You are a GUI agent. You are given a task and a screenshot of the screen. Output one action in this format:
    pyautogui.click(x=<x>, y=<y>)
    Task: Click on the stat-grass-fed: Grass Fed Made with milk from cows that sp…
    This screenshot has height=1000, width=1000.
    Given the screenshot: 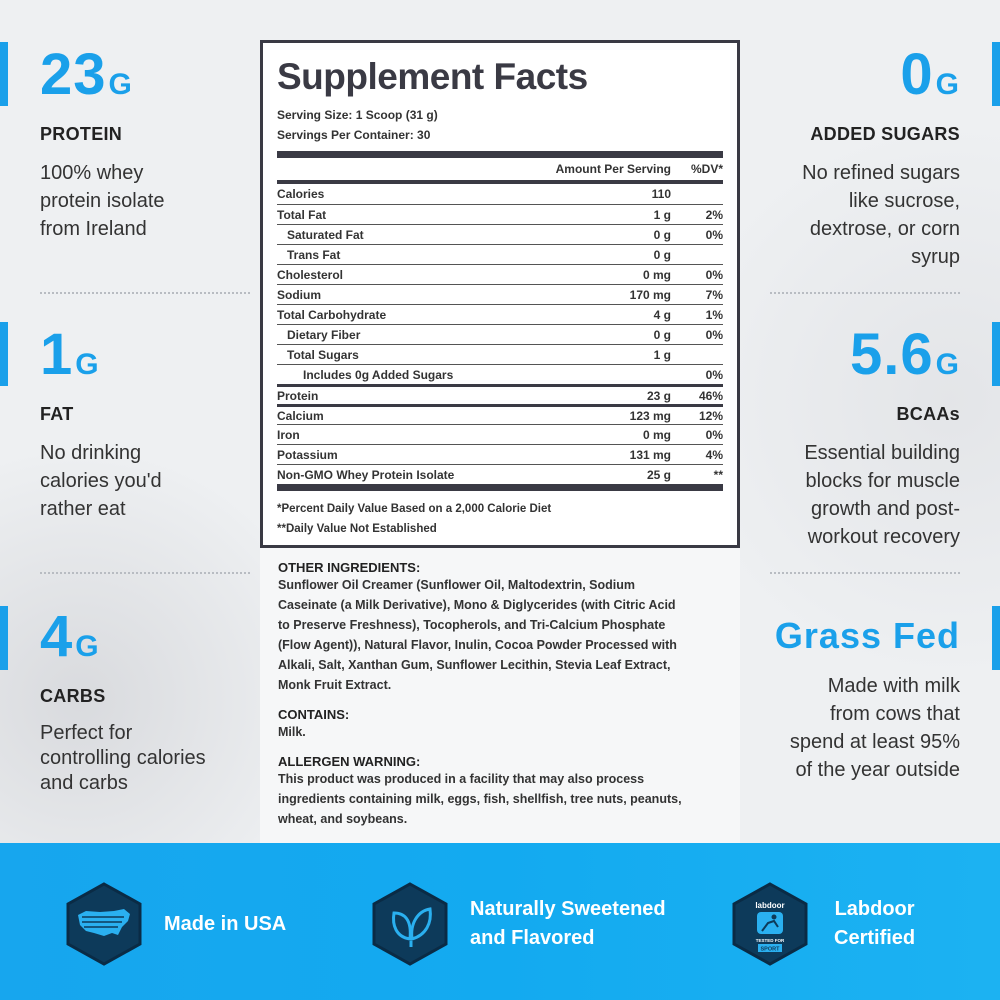 What is the action you would take?
    pyautogui.click(x=842, y=700)
    